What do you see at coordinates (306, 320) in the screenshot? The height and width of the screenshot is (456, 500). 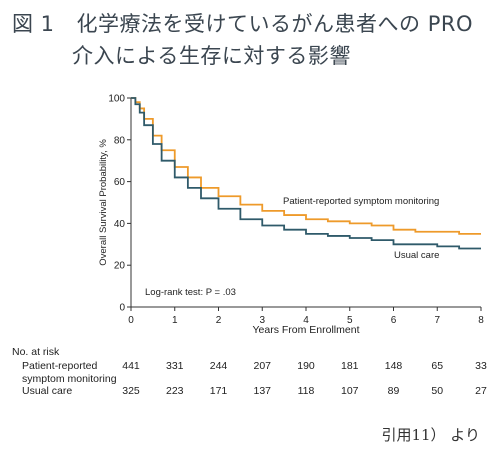 I see `x-tick-label: 4` at bounding box center [306, 320].